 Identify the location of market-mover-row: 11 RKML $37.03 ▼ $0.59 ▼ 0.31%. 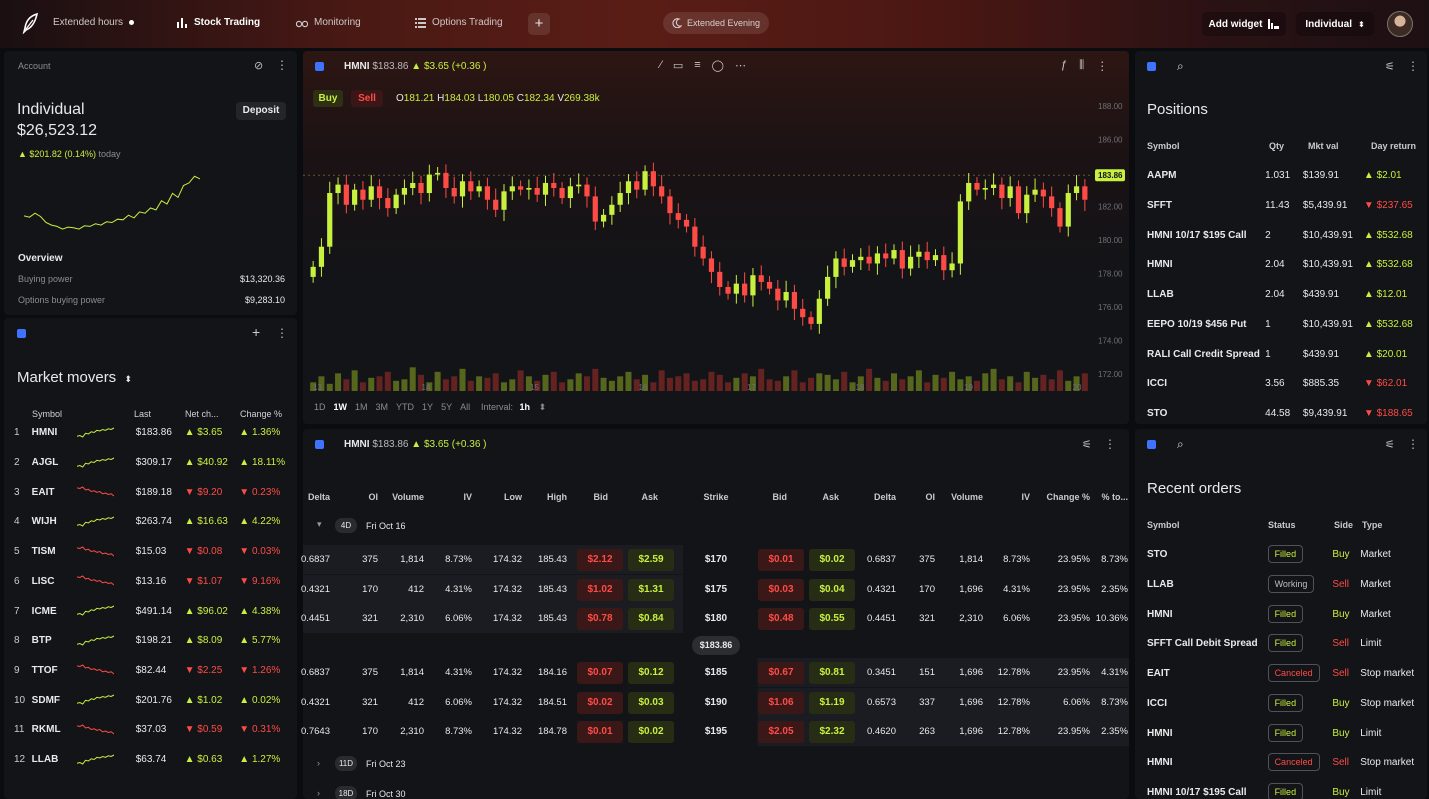
(154, 730).